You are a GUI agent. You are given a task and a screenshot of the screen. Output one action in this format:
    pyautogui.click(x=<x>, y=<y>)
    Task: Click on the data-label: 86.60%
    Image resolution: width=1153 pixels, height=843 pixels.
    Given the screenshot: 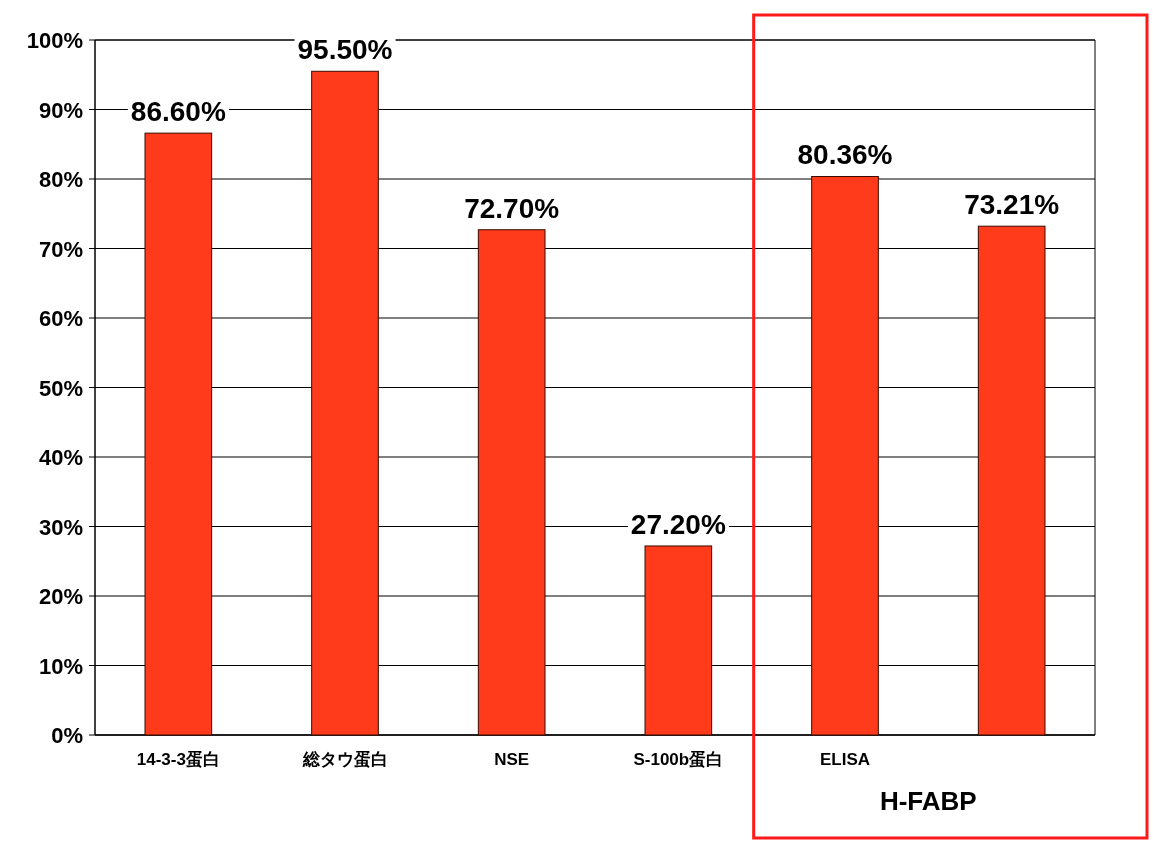 What is the action you would take?
    pyautogui.click(x=178, y=112)
    